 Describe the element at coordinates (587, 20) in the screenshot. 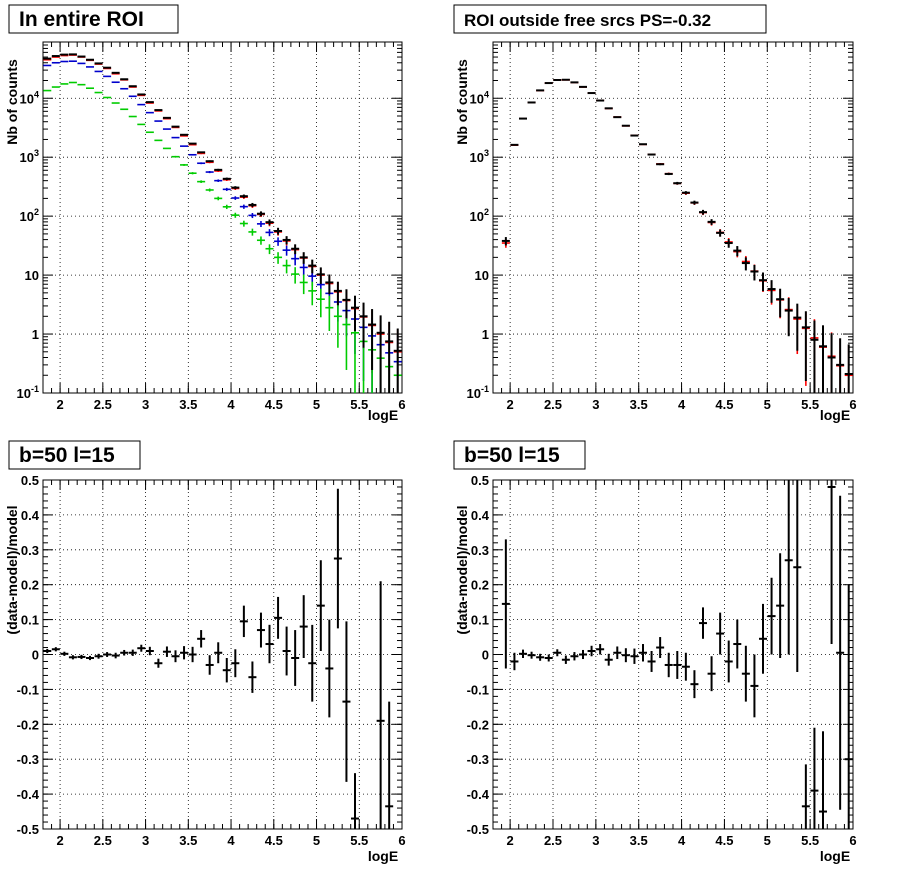

I see `chart-title: ROI outside free srcs PS=-0.32` at that location.